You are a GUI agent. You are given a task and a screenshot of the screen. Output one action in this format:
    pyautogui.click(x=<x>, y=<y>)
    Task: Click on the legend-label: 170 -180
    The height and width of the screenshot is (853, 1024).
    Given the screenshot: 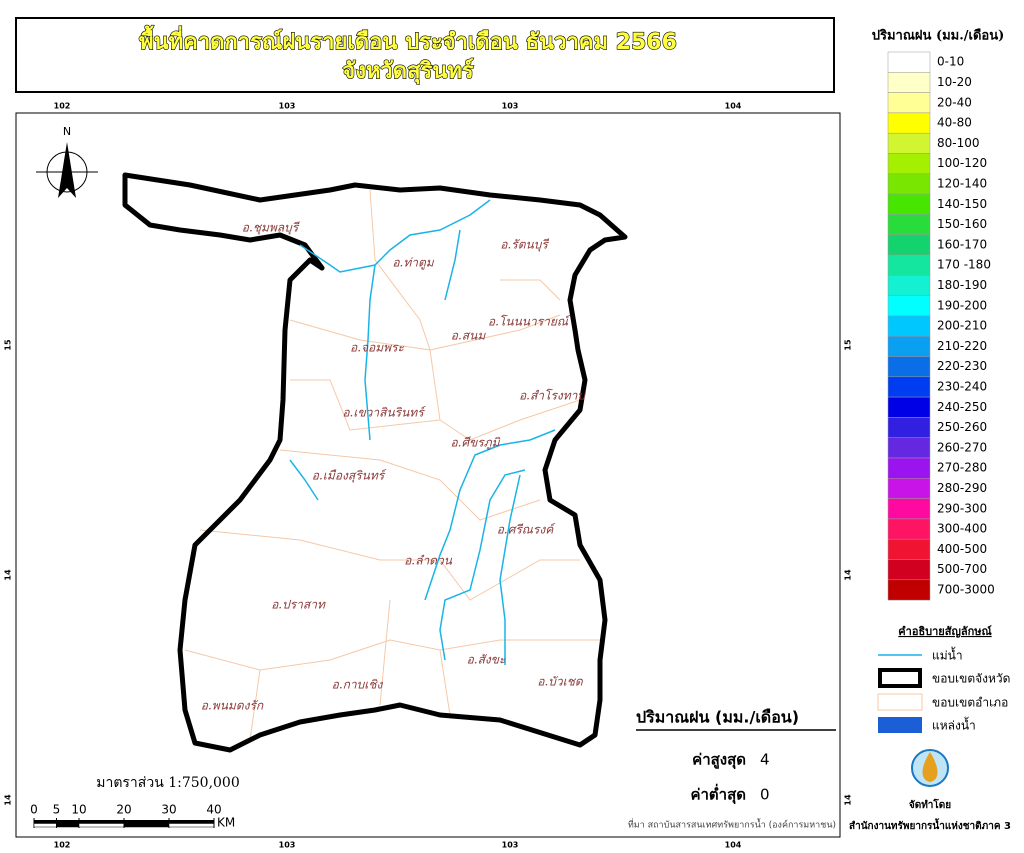 What is the action you would take?
    pyautogui.click(x=964, y=265)
    